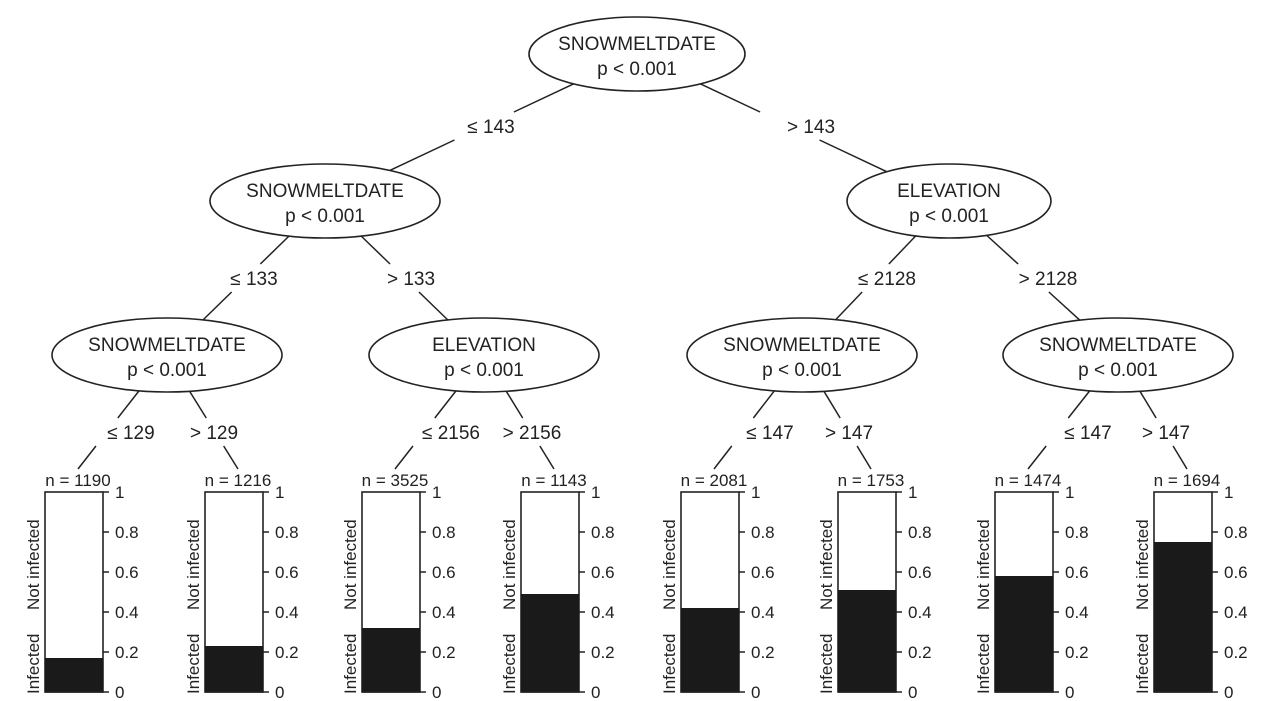  I want to click on leaf-n-label: n = 1216, so click(238, 480).